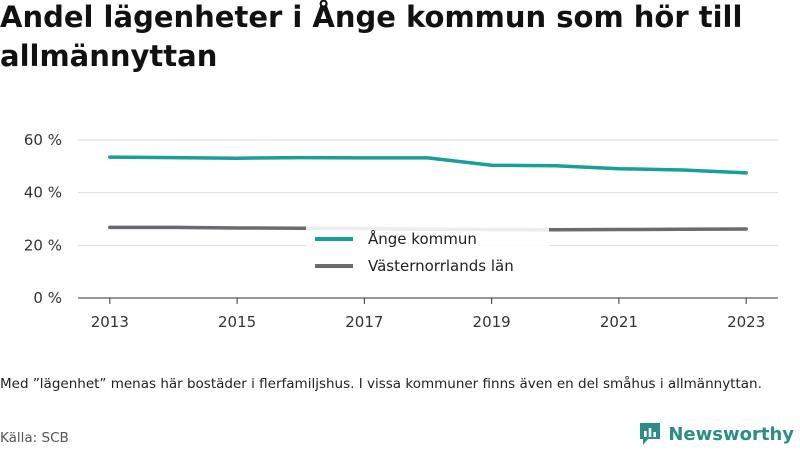 Image resolution: width=800 pixels, height=450 pixels. What do you see at coordinates (492, 322) in the screenshot?
I see `x-tick-label: 2019` at bounding box center [492, 322].